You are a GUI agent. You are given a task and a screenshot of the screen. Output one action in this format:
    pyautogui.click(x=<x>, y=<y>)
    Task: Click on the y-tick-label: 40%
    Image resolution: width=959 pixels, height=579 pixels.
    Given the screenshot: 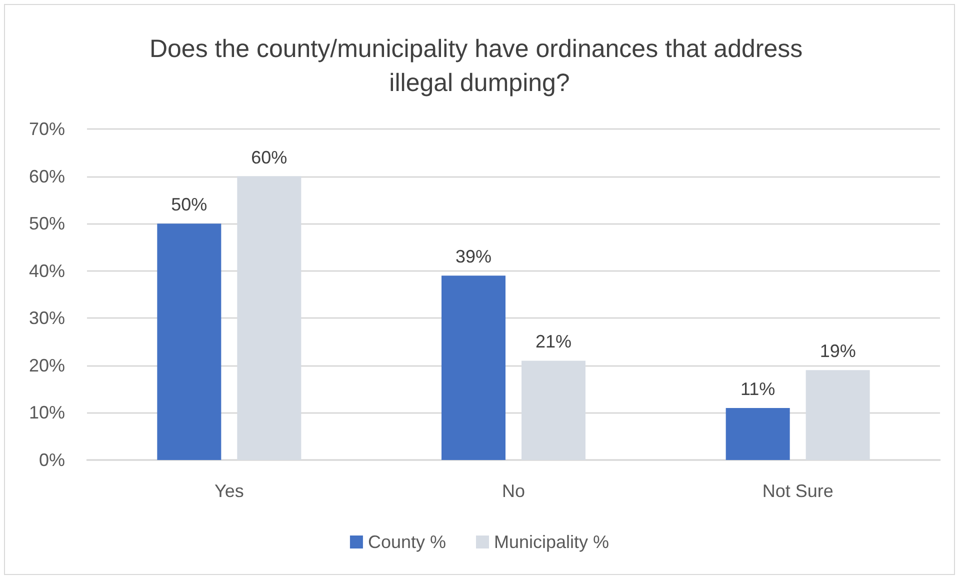 What is the action you would take?
    pyautogui.click(x=46, y=270)
    